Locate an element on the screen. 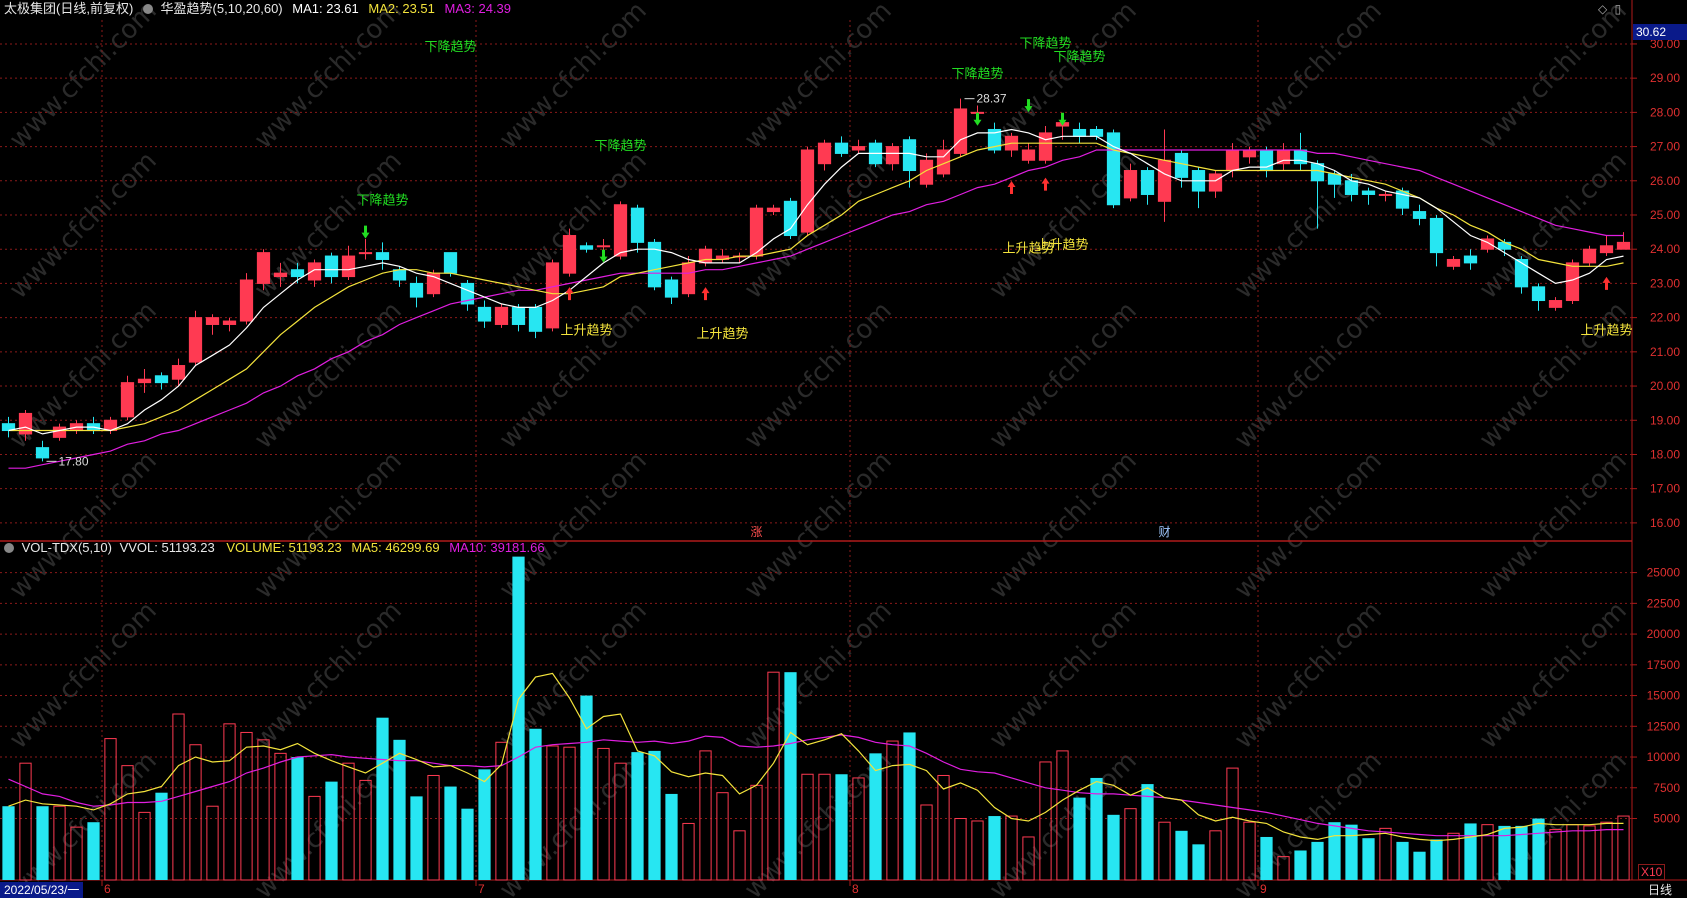 This screenshot has height=898, width=1687. stock-title: 太极集团(日线,前复权) is located at coordinates (69, 8).